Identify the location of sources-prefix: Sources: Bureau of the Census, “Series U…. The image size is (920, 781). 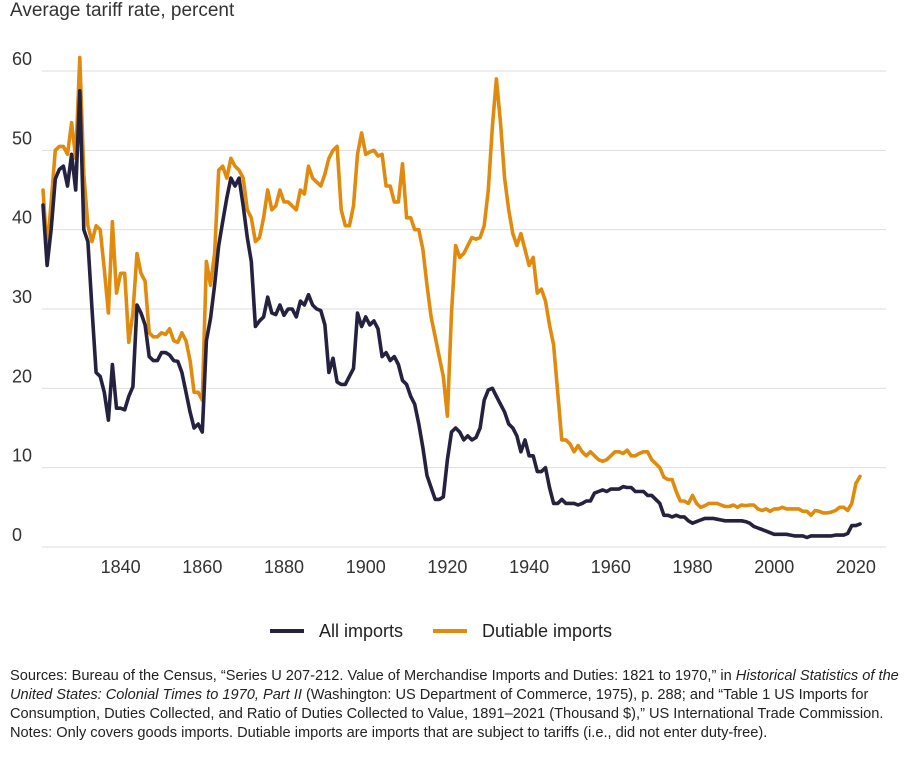
(373, 676).